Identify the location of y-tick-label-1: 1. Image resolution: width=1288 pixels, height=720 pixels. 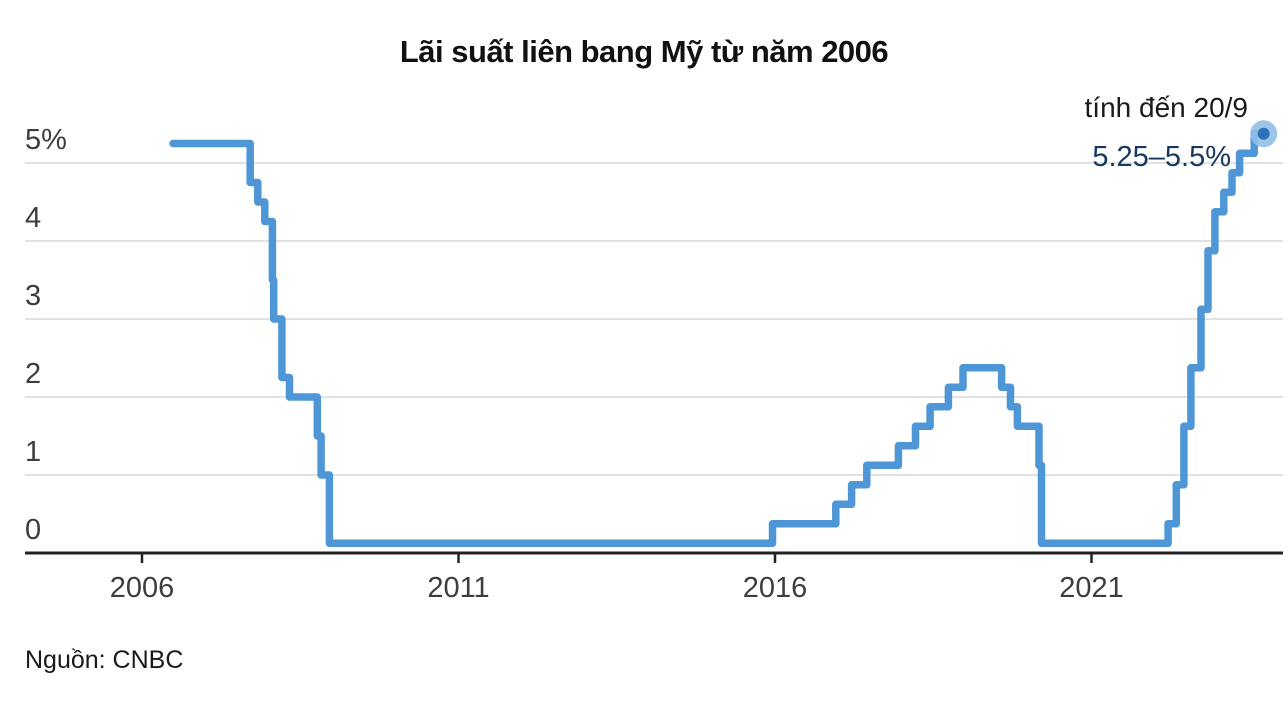
(33, 452).